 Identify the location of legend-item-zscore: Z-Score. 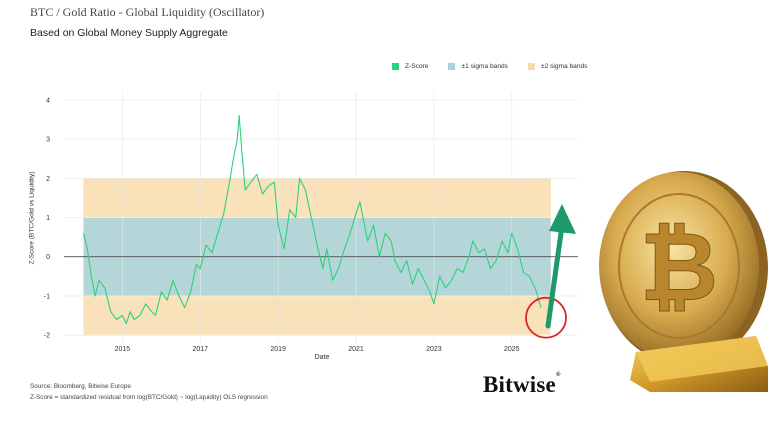
(410, 66).